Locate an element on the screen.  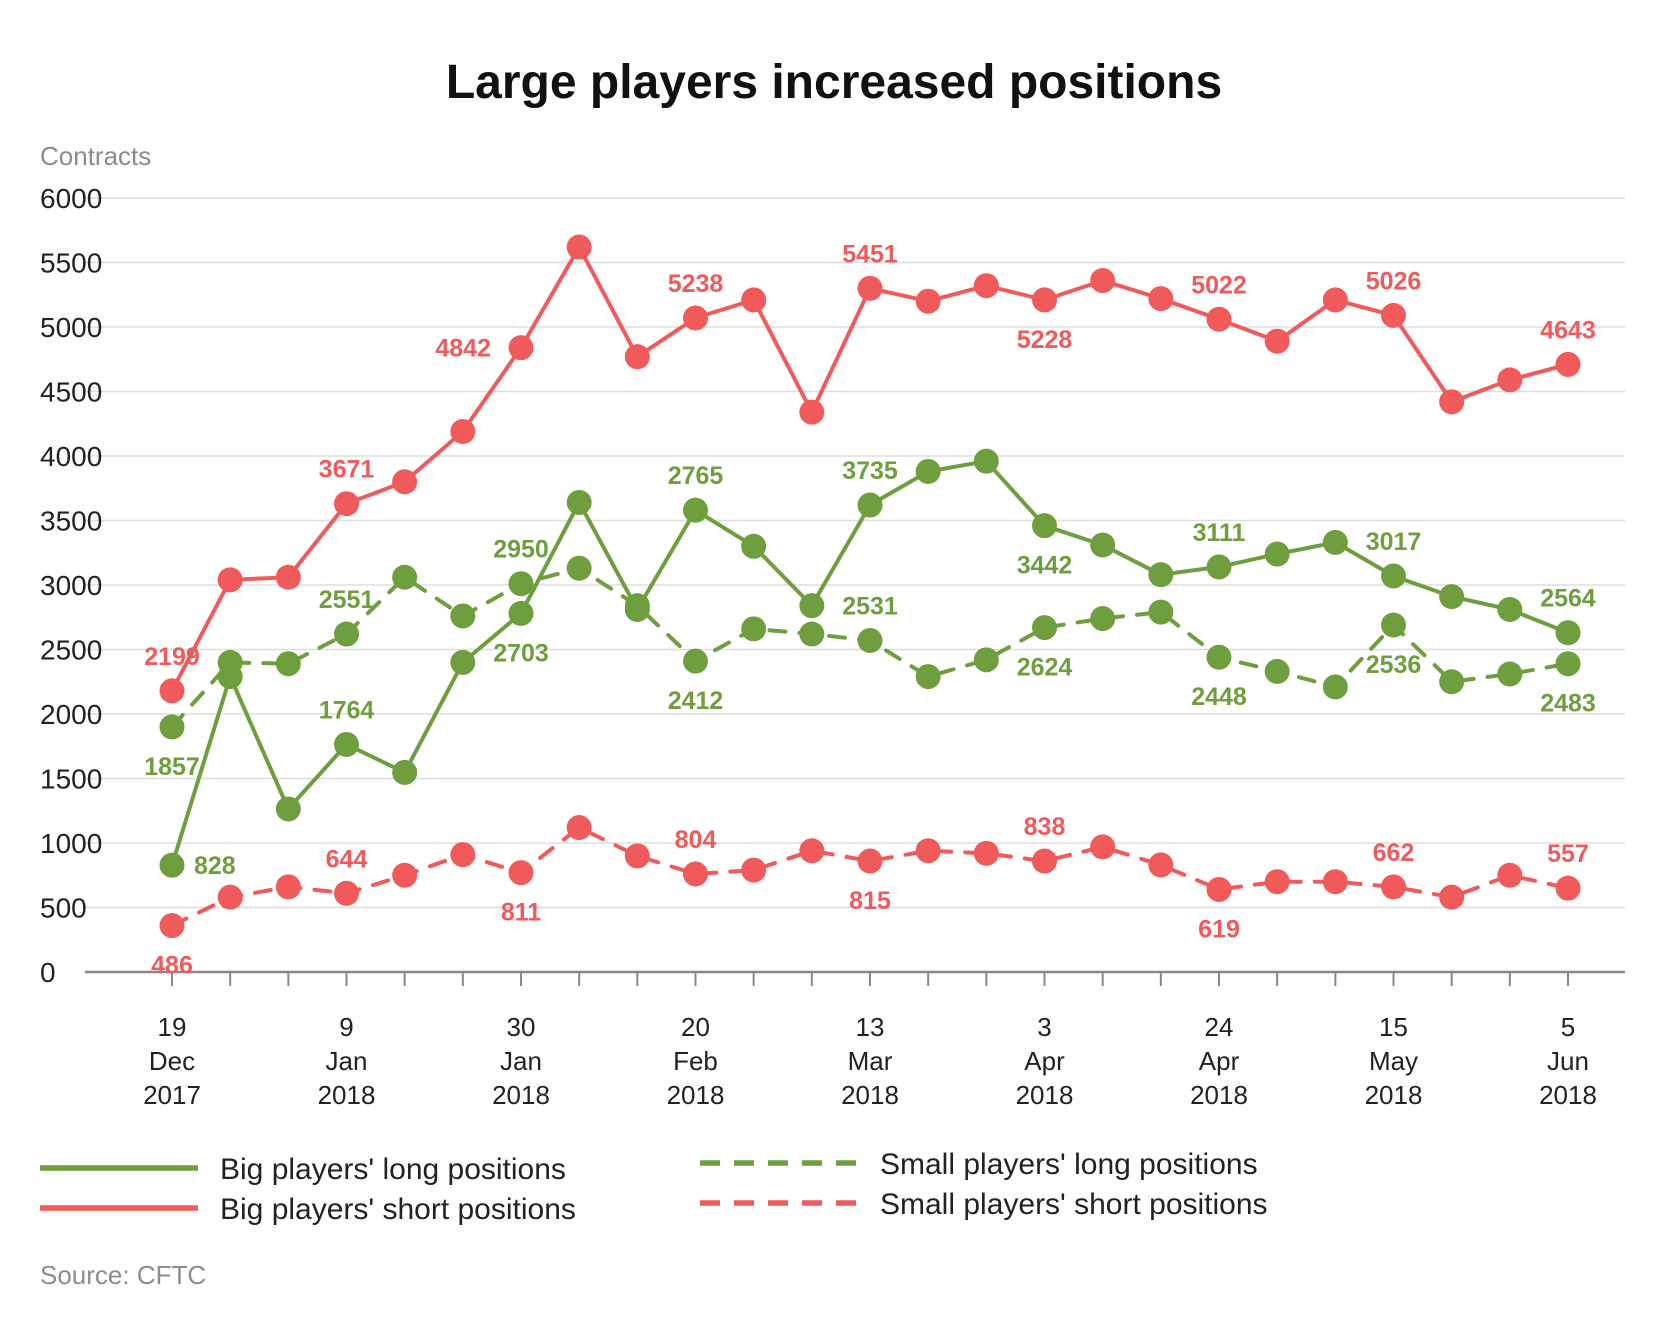
legend-item-small-players-short-positions: Small players' short positions is located at coordinates (984, 1204).